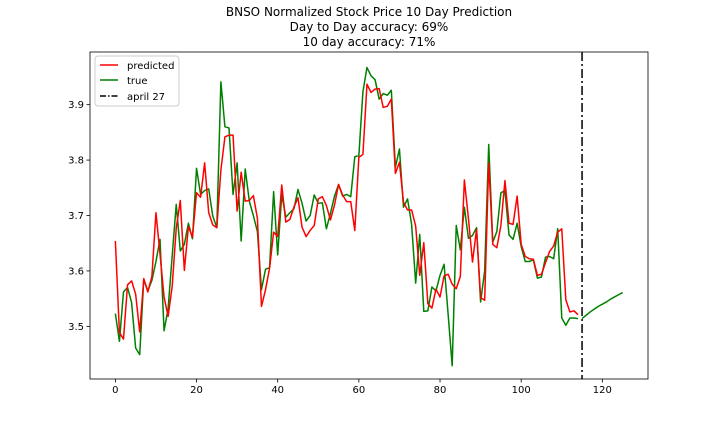  What do you see at coordinates (602, 390) in the screenshot?
I see `x-tick-label: 120` at bounding box center [602, 390].